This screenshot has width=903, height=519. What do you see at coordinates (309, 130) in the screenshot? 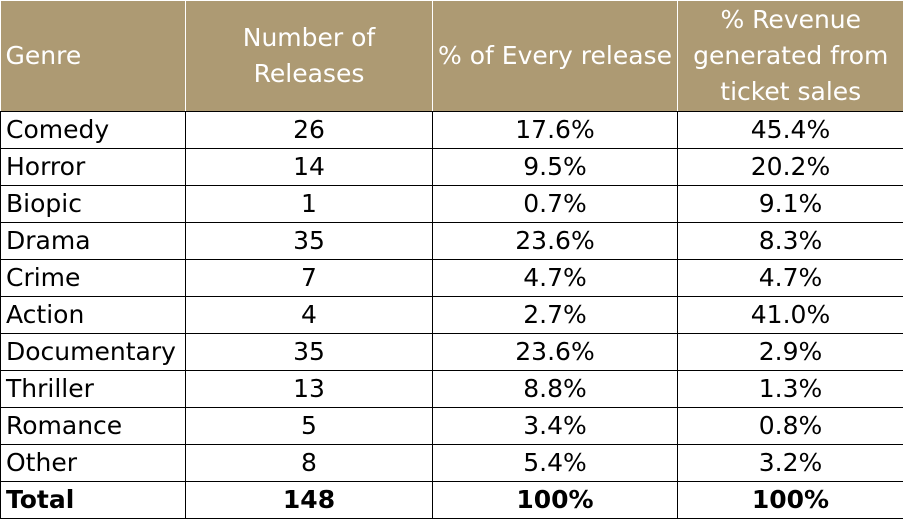
I see `cell-releases: 26` at bounding box center [309, 130].